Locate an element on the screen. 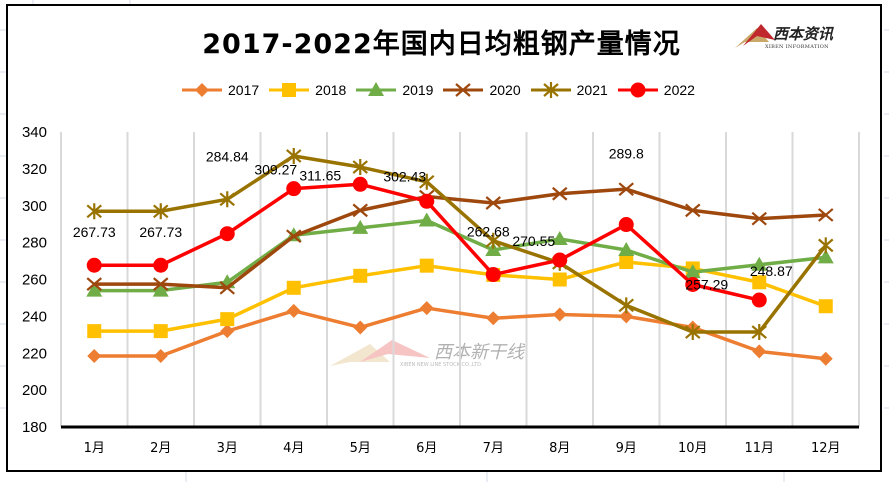 This screenshot has width=889, height=482. chart-title: 2017-2022年国内日均粗钢产量情况 is located at coordinates (444, 41).